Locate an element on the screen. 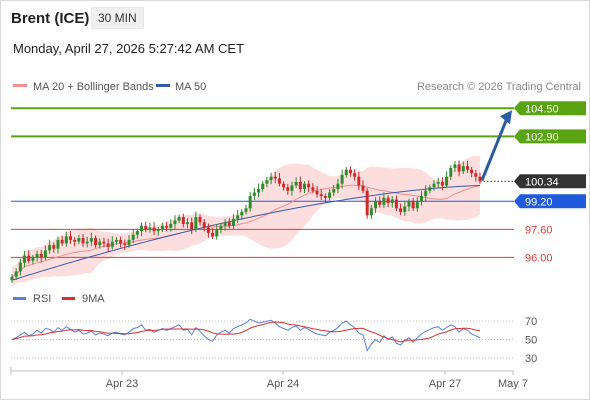 Image resolution: width=590 pixels, height=400 pixels. level-tags: 104.50 102.90 99.20 97.60 96.00 100.34 is located at coordinates (550, 182).